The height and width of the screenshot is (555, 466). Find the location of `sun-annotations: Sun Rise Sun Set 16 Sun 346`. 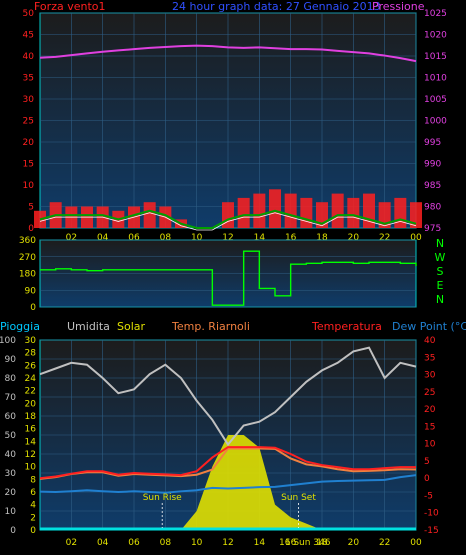

sun-annotations: Sun Rise Sun Set 16 Sun 346 is located at coordinates (237, 520).